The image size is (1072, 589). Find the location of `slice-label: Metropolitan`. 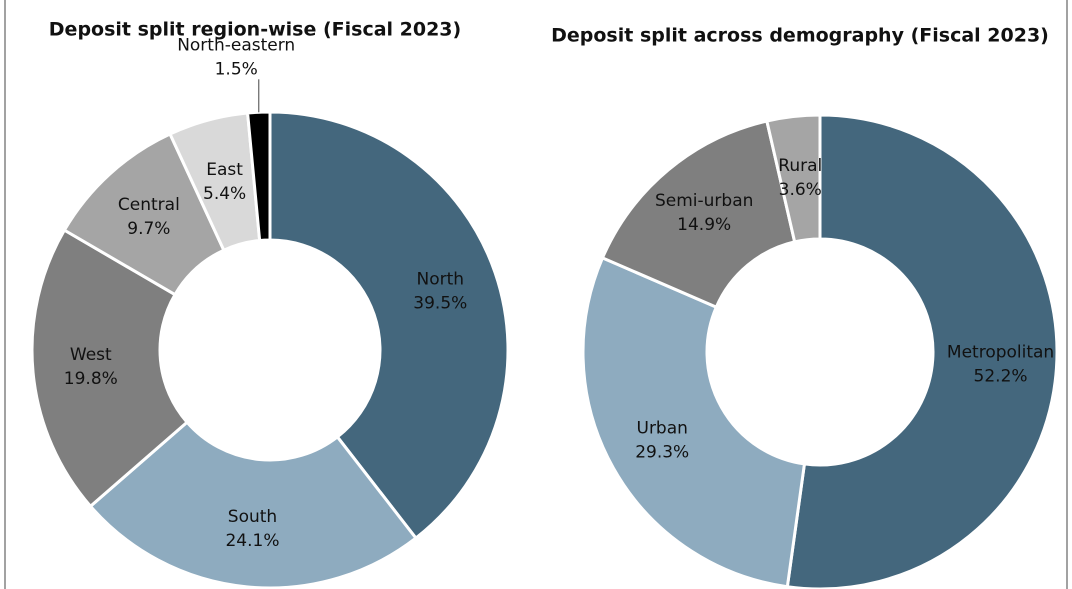

slice-label: Metropolitan is located at coordinates (1000, 352).